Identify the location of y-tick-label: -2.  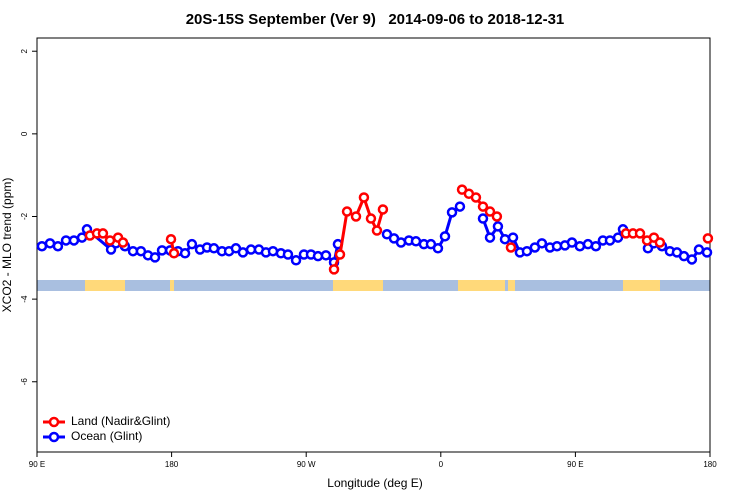
(24, 216).